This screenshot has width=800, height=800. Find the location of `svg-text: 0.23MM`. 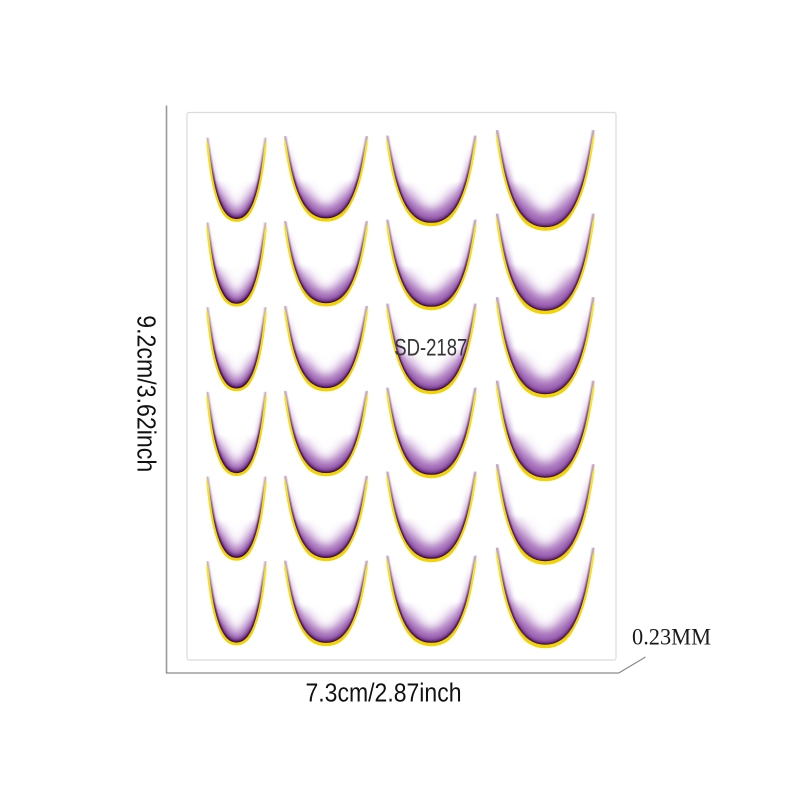

svg-text: 0.23MM is located at coordinates (671, 637).